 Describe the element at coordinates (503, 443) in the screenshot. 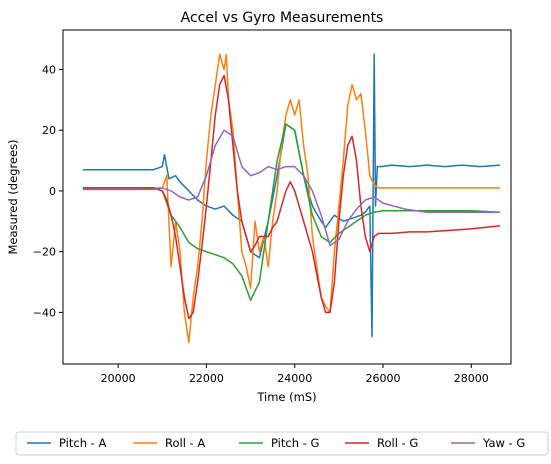

I see `legend-label: Yaw - G` at that location.